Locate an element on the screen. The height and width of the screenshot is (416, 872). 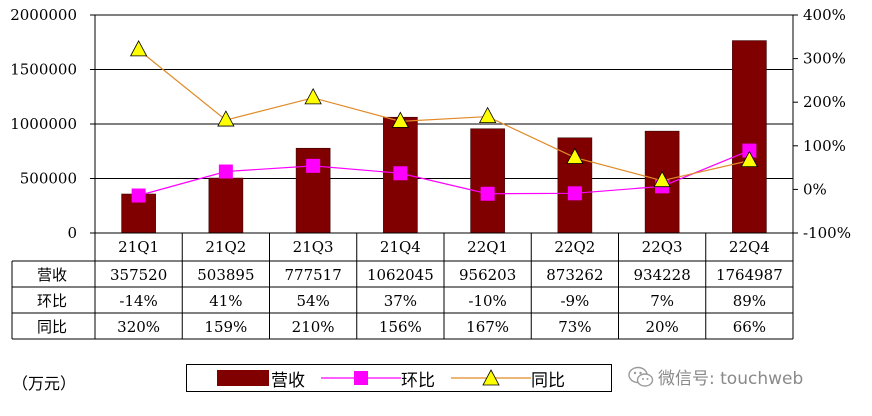
y-right-tick-label: 400% is located at coordinates (824, 15).